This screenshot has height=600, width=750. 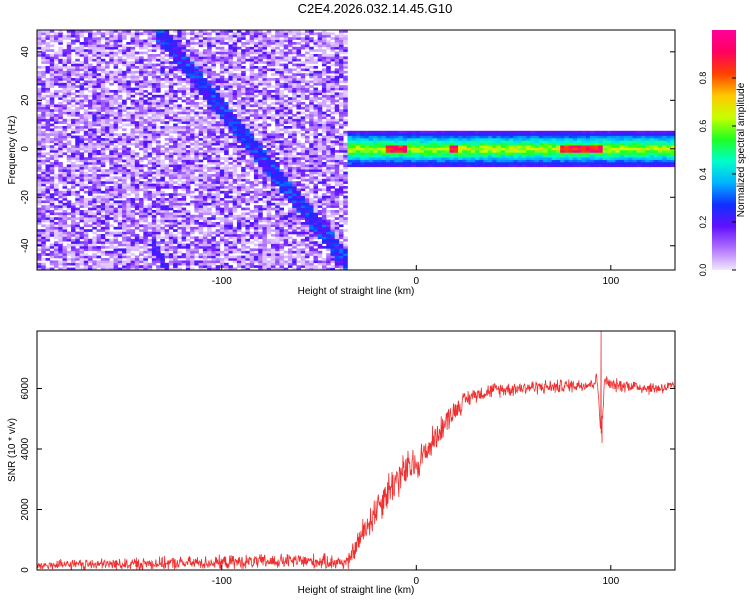 What do you see at coordinates (375, 8) in the screenshot?
I see `figure-title: C2E4.2026.032.14.45.G10` at bounding box center [375, 8].